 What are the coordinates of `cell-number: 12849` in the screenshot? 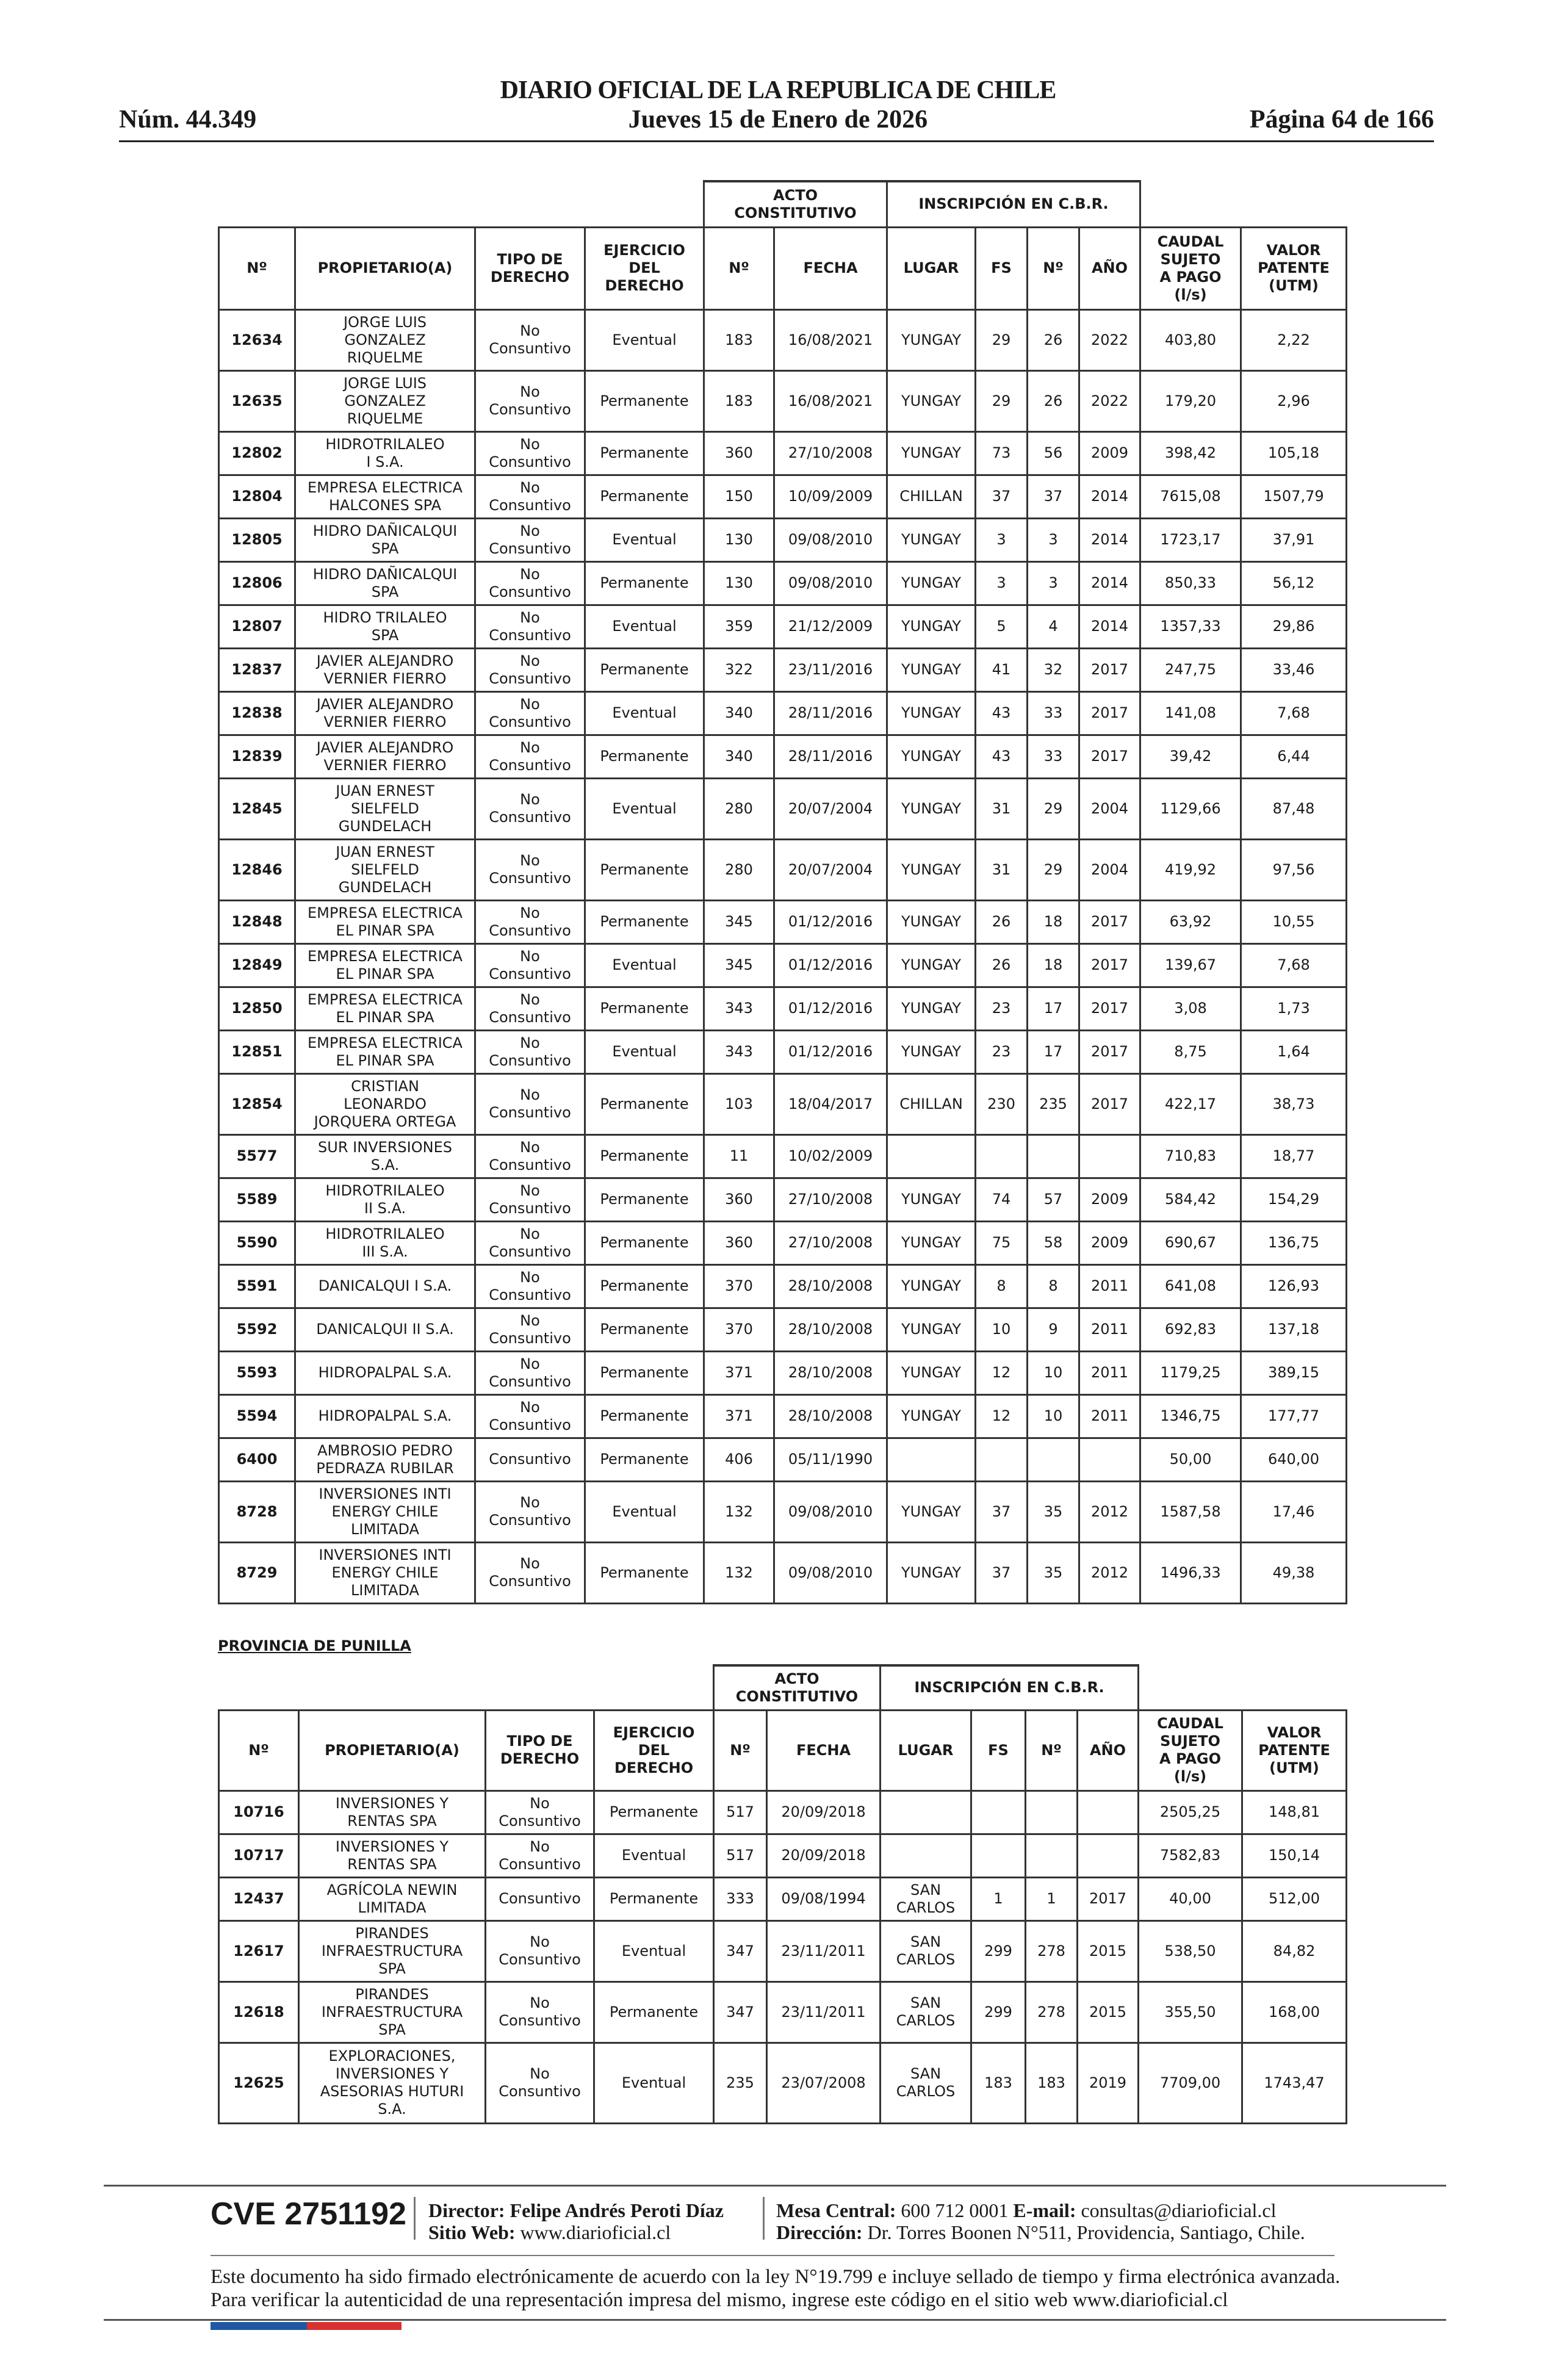 It's located at (257, 965).